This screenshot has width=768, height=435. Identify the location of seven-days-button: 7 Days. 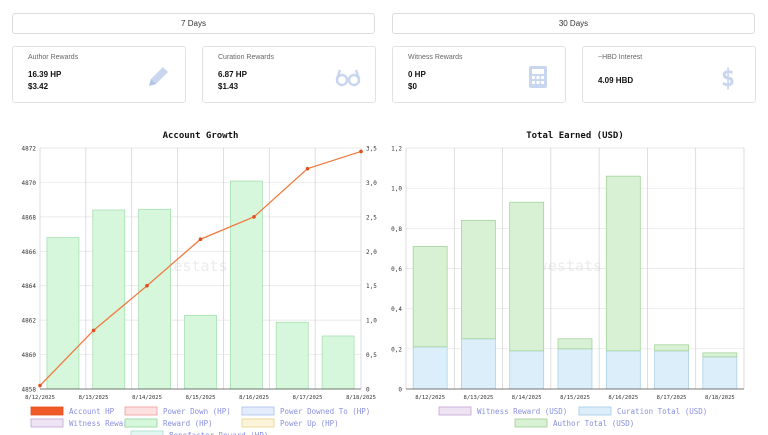
(193, 23).